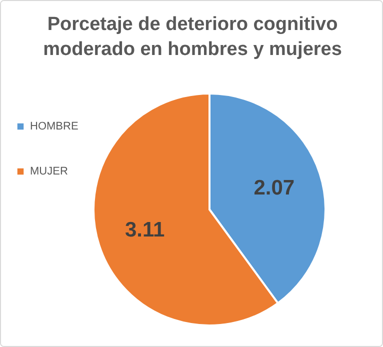 The width and height of the screenshot is (383, 347). I want to click on chart-title: Porcetaje de deterioro cognitivo moderado en hombres y mujeres, so click(192, 37).